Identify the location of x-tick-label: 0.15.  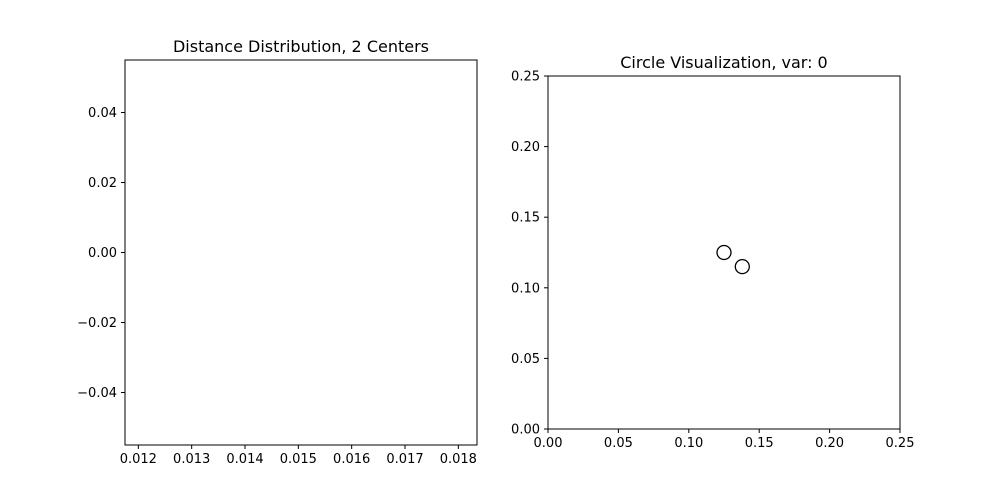
(759, 443).